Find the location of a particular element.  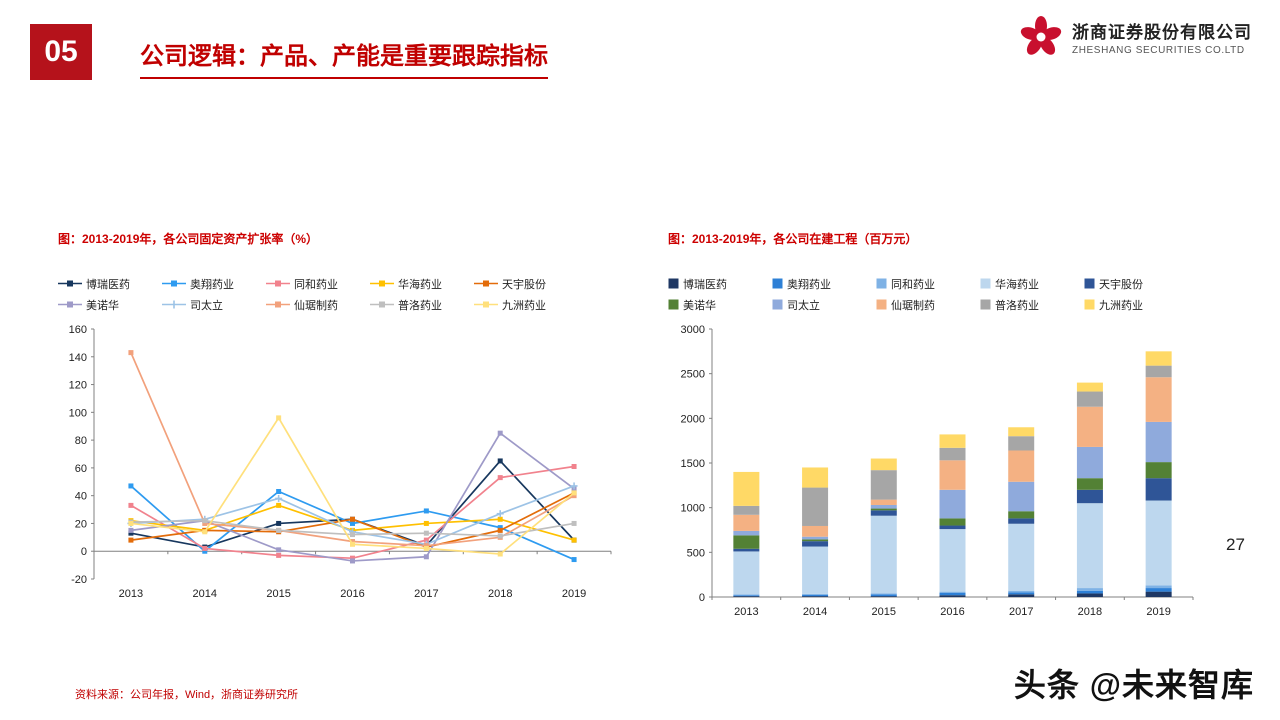

svg-text: 2013 is located at coordinates (746, 612).